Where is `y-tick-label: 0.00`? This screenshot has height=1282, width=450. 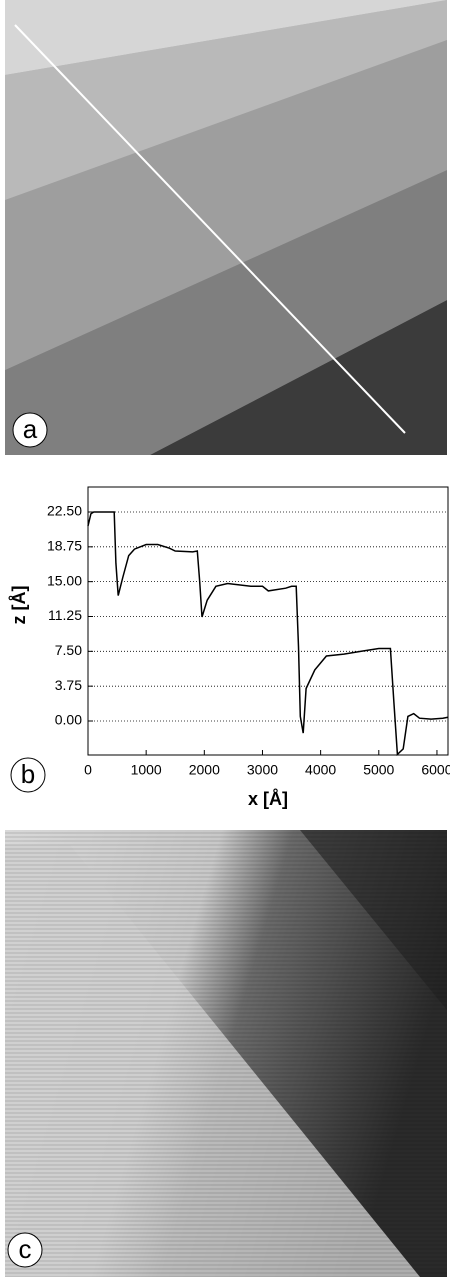 y-tick-label: 0.00 is located at coordinates (68, 720).